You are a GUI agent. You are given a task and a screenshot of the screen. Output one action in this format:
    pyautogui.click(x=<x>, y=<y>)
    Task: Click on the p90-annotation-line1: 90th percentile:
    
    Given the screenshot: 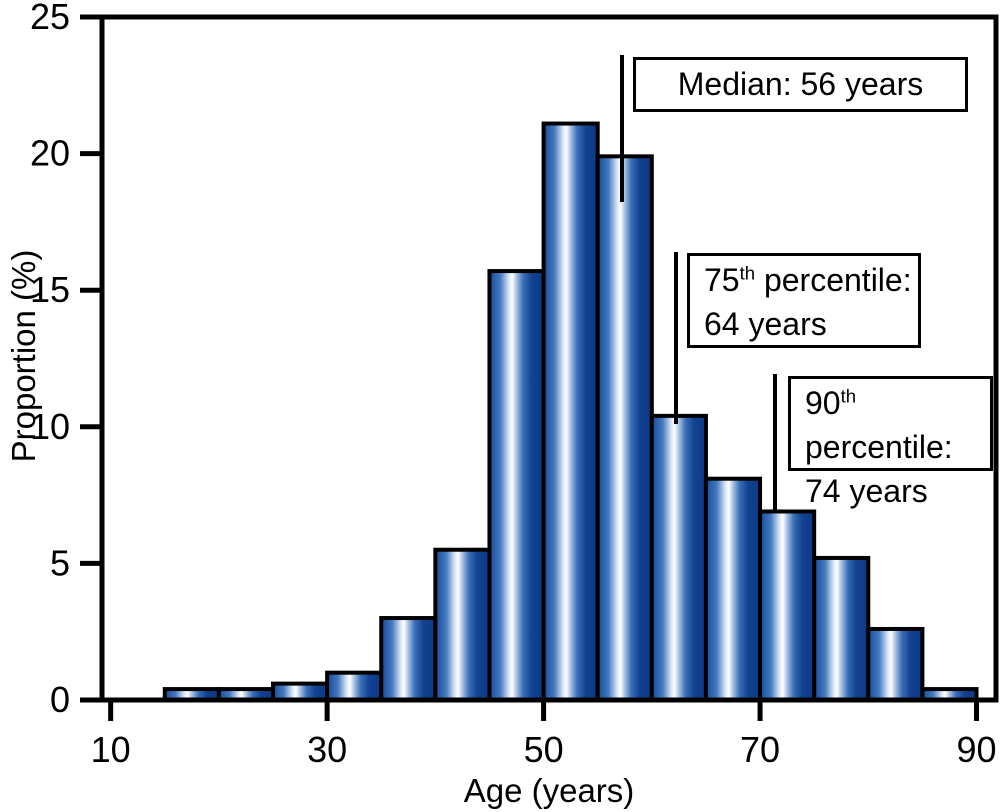 What is the action you would take?
    pyautogui.click(x=894, y=425)
    